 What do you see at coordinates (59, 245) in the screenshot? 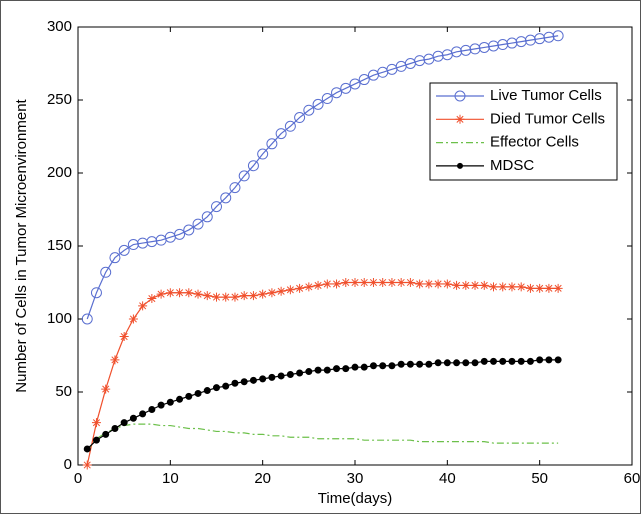
I see `y-tick-label: 150` at bounding box center [59, 245].